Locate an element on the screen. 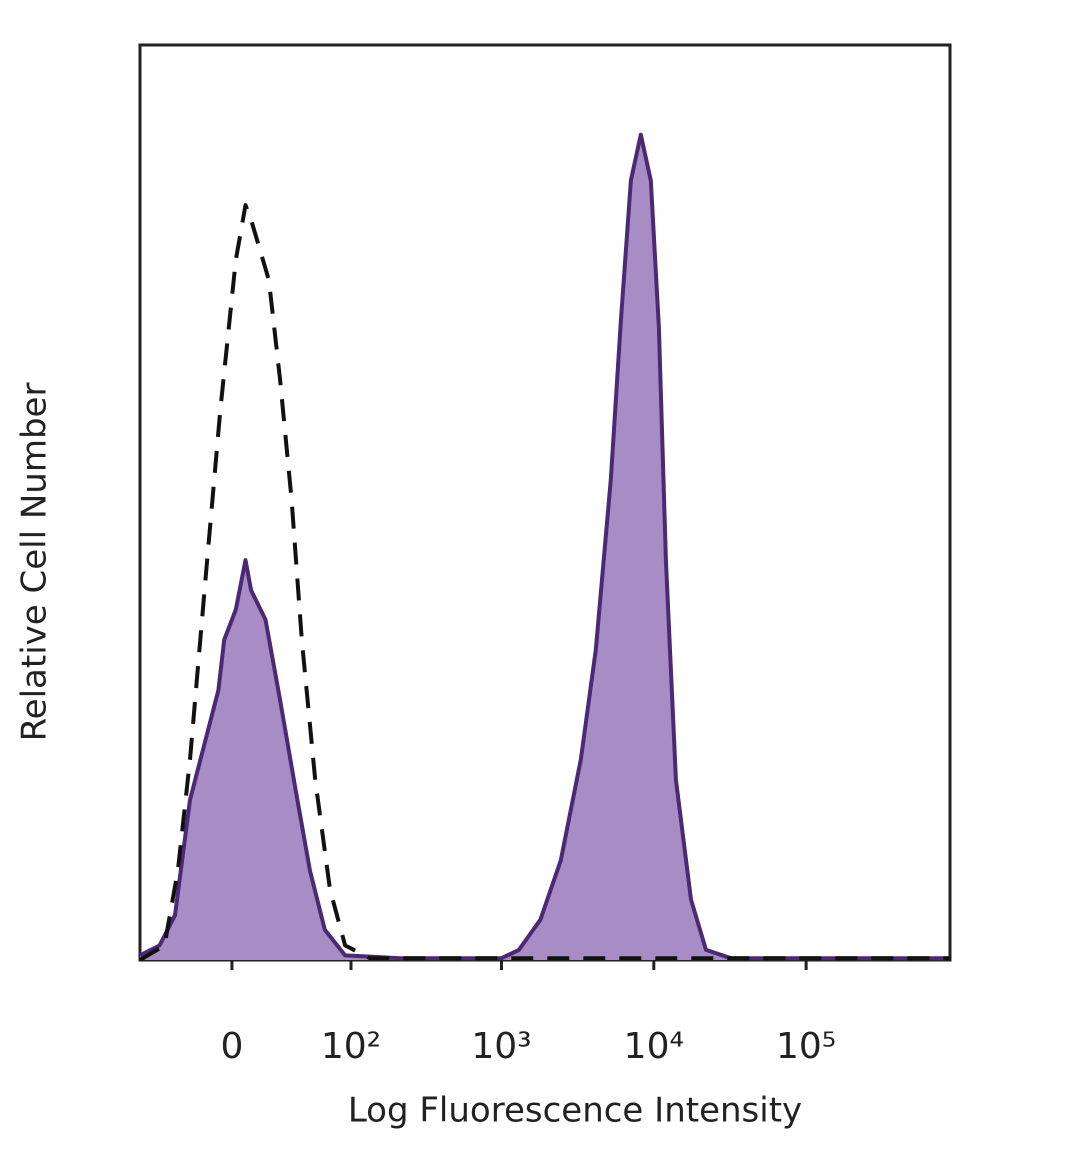 The height and width of the screenshot is (1169, 1080). x-tick-label: 10² is located at coordinates (351, 1046).